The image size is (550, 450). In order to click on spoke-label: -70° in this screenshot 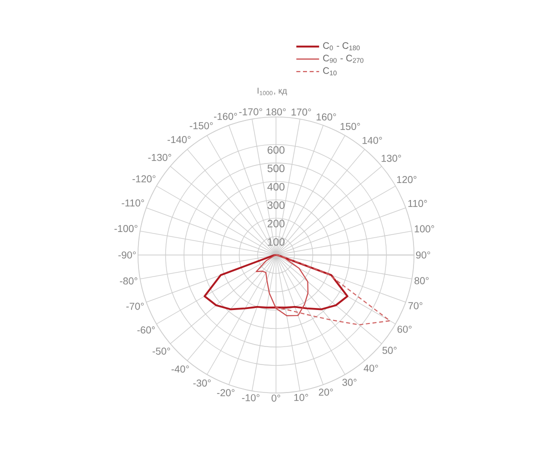, I will do `click(135, 306)`.